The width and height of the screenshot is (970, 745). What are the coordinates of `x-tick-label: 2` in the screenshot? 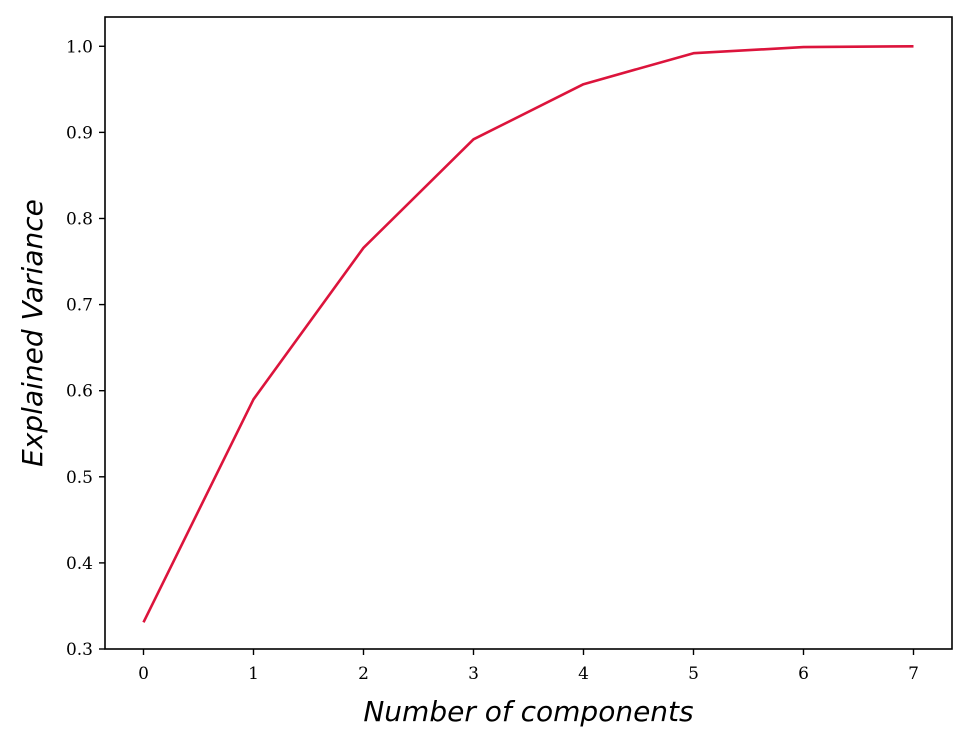 It's located at (363, 674).